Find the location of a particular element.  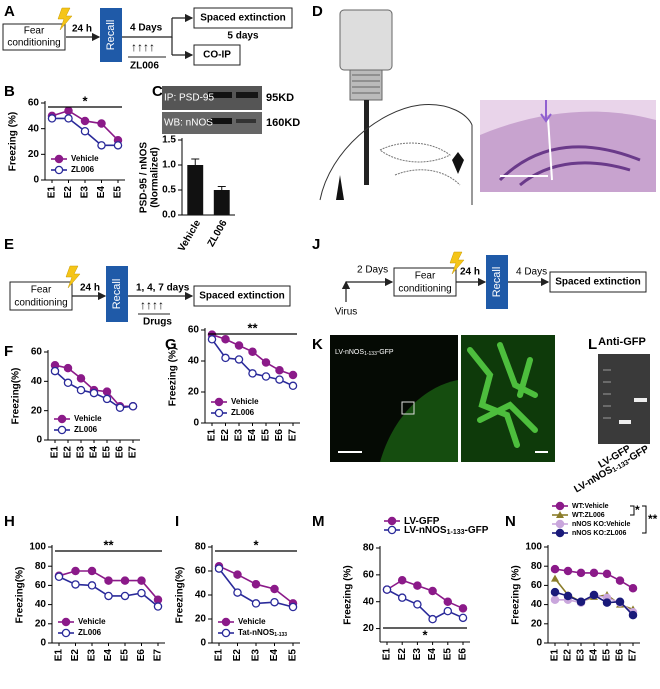

injection-arrows: ↑↑↑↑ is located at coordinates (143, 47).